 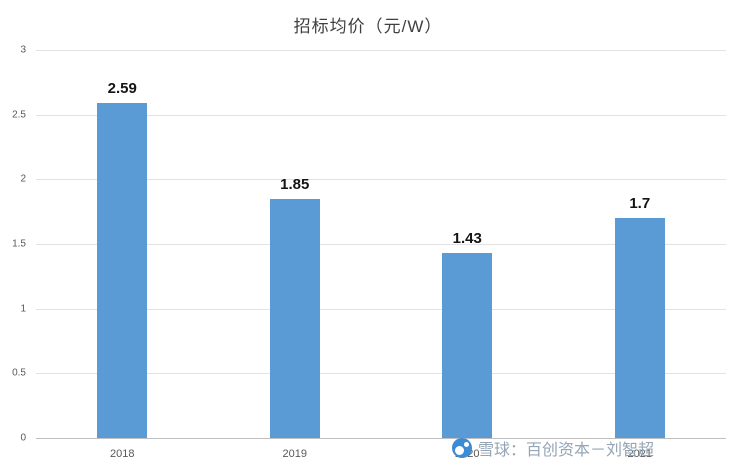 I want to click on y-tick-label: 2, so click(x=23, y=179).